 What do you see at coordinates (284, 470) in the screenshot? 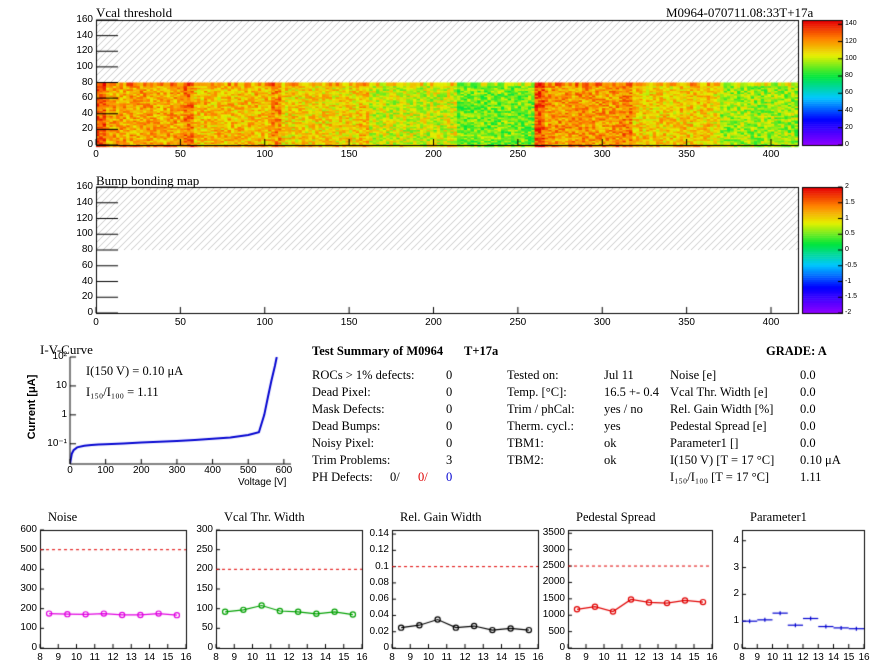
I see `tick-label: 600` at bounding box center [284, 470].